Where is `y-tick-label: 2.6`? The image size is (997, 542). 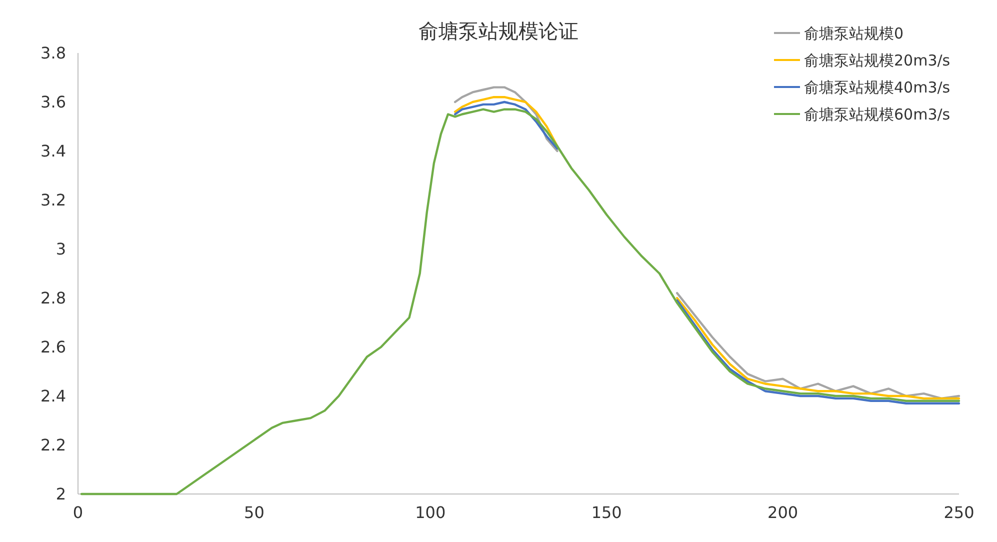 y-tick-label: 2.6 is located at coordinates (53, 347).